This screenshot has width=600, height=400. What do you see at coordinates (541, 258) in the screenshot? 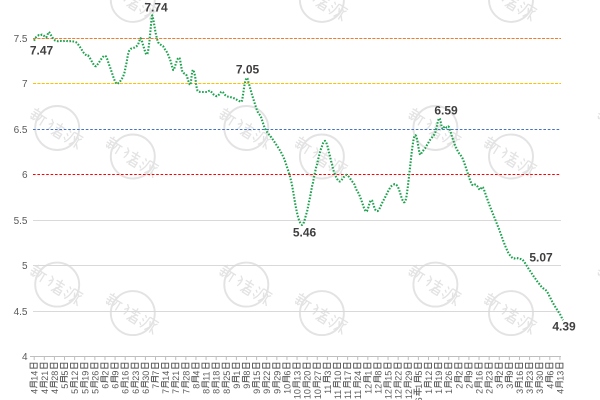
I see `svg-text: 5.07` at bounding box center [541, 258].